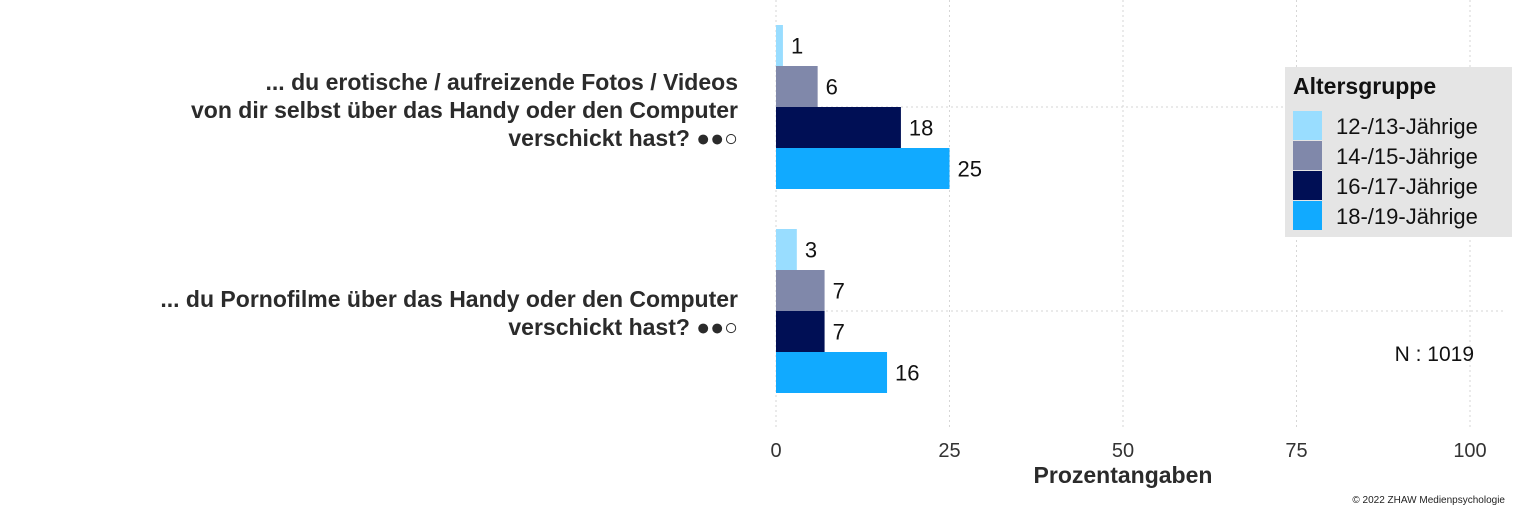 The width and height of the screenshot is (1522, 510). I want to click on data-label: 16, so click(907, 373).